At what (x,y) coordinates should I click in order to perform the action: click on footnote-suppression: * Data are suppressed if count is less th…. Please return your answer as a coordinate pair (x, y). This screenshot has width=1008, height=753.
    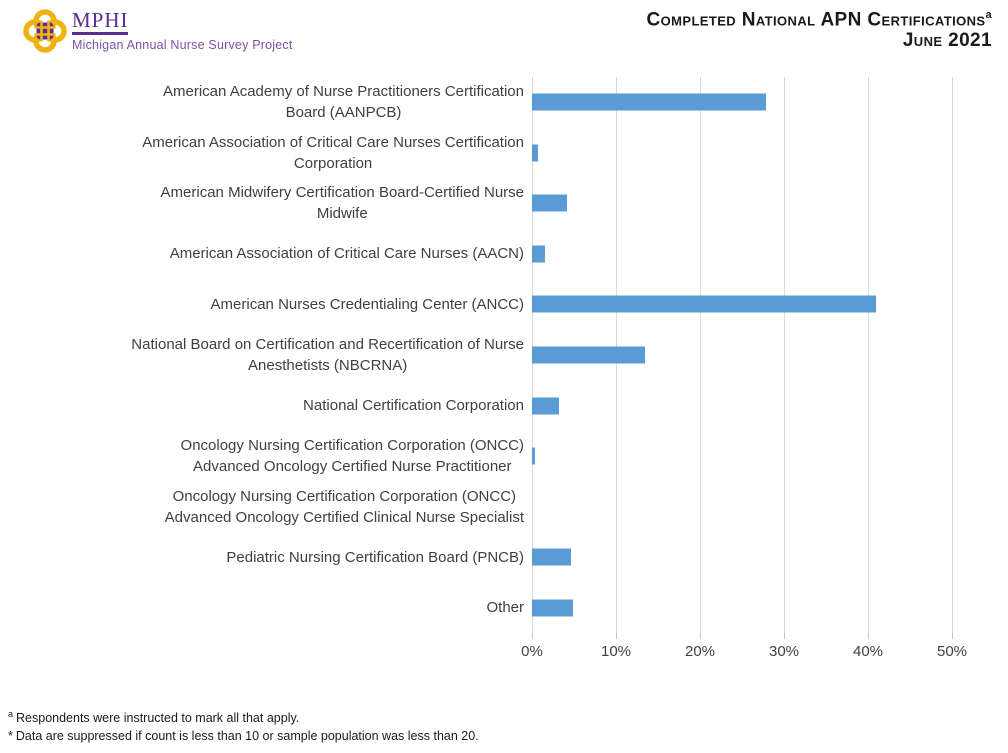
    Looking at the image, I should click on (243, 736).